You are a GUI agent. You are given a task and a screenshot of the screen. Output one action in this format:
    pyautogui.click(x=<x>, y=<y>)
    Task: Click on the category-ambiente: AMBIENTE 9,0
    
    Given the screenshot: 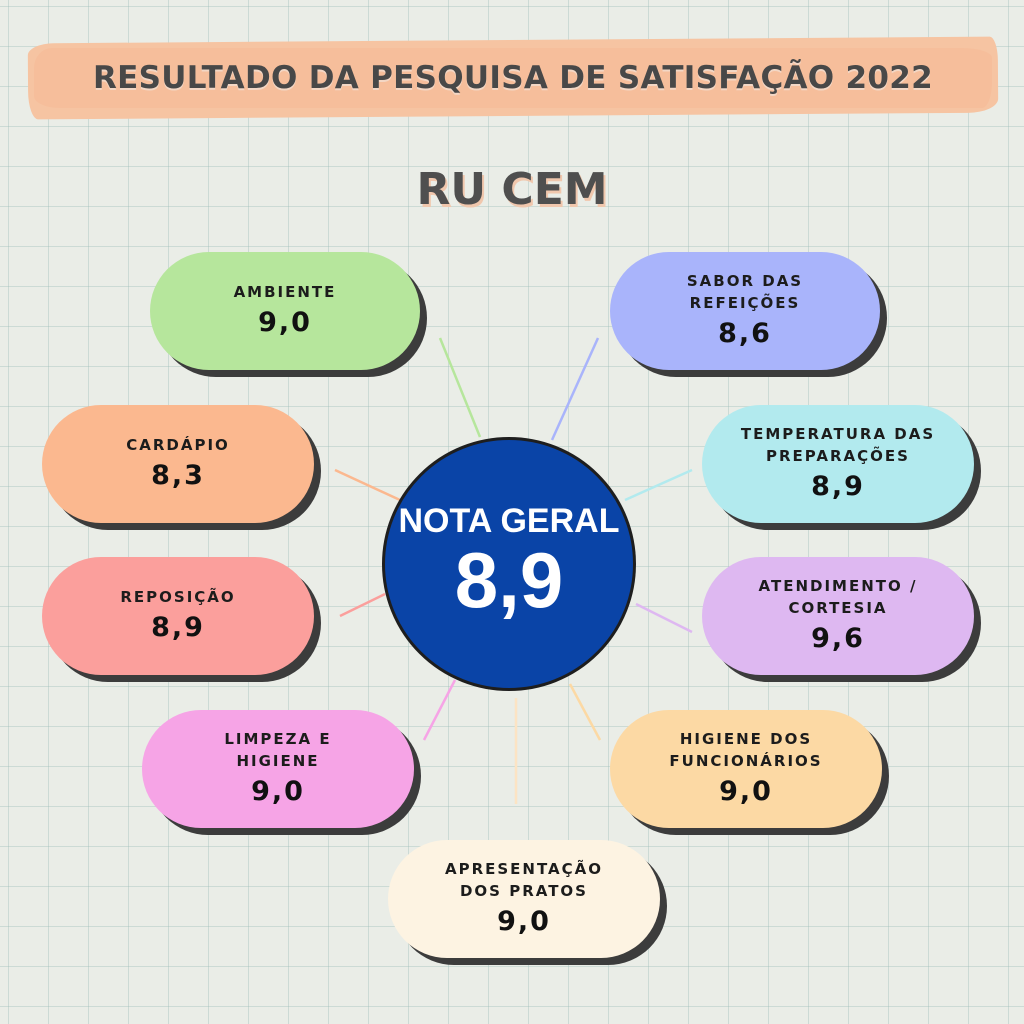 What is the action you would take?
    pyautogui.click(x=285, y=311)
    